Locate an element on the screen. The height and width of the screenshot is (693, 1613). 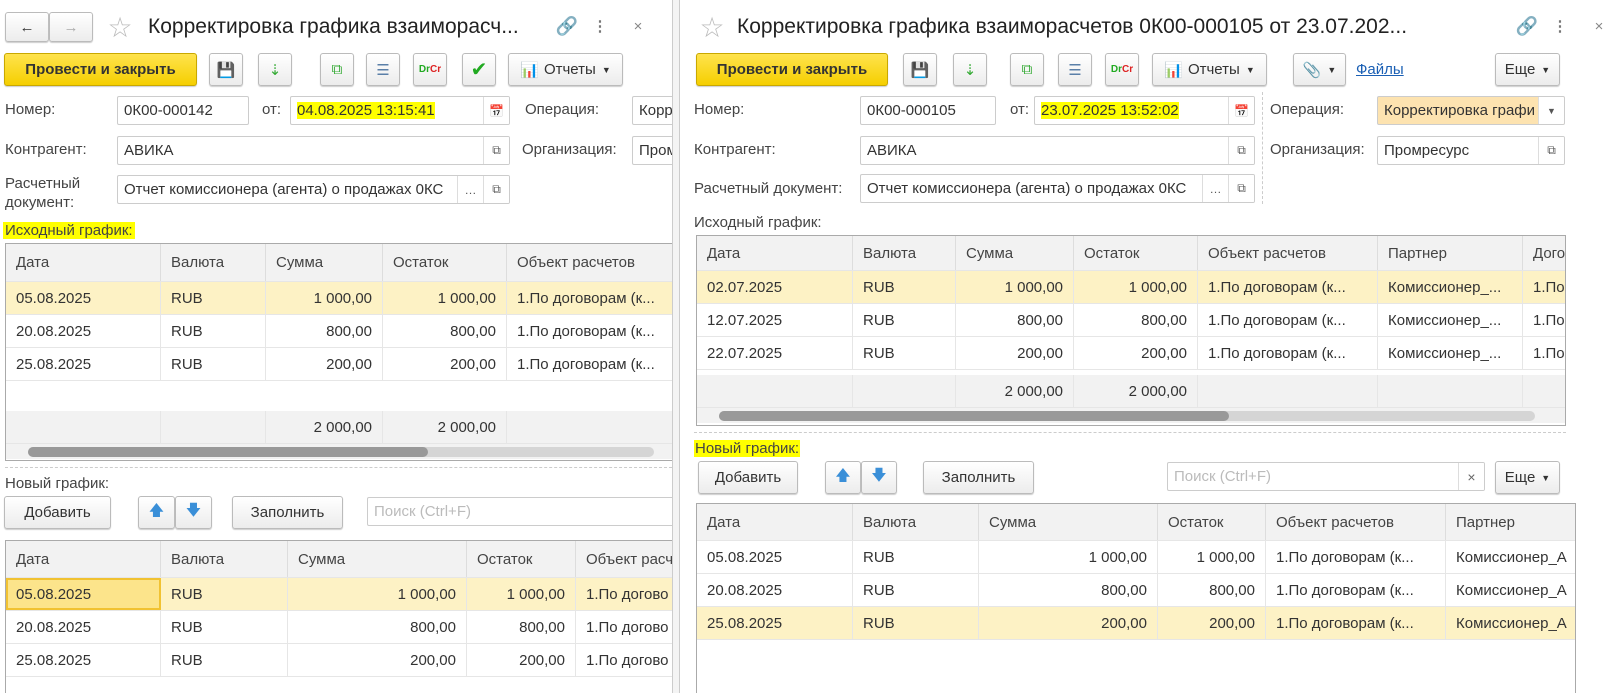
check-icon: ✔ is located at coordinates (479, 69).